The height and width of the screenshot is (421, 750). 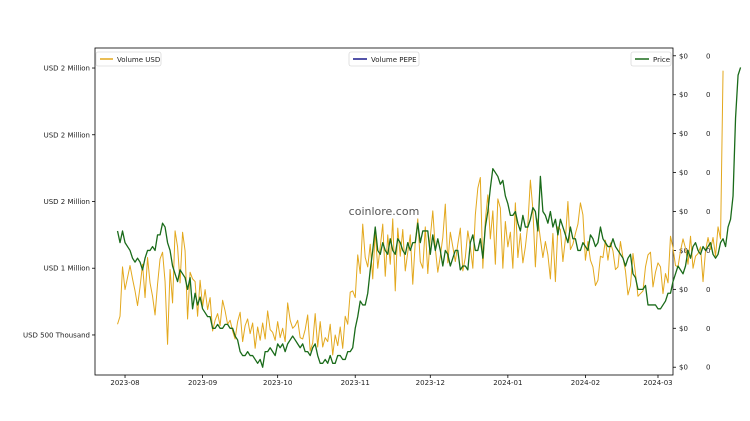 I want to click on x-axis-tick-label: 2023-10, so click(x=277, y=383).